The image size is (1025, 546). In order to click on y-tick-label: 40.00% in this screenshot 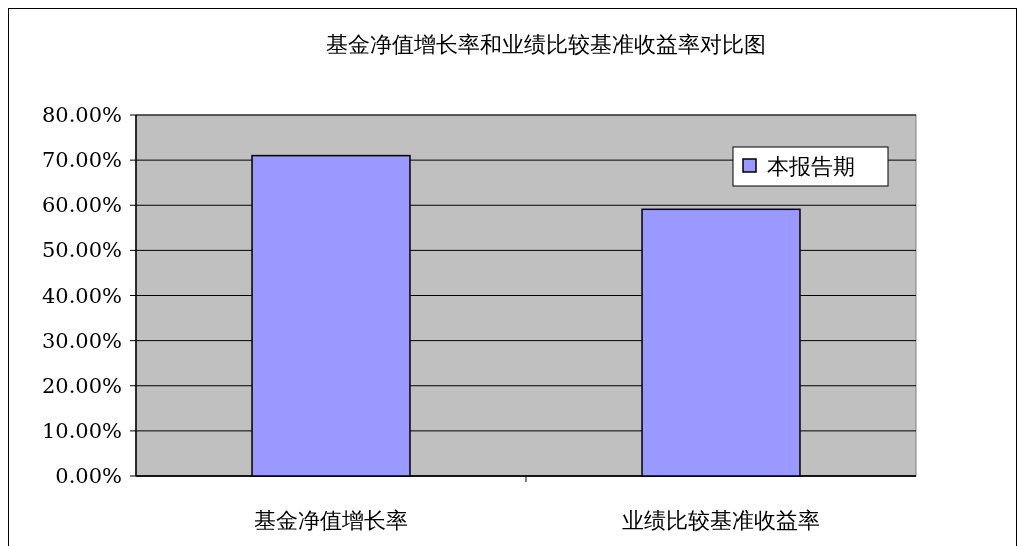, I will do `click(81, 295)`.